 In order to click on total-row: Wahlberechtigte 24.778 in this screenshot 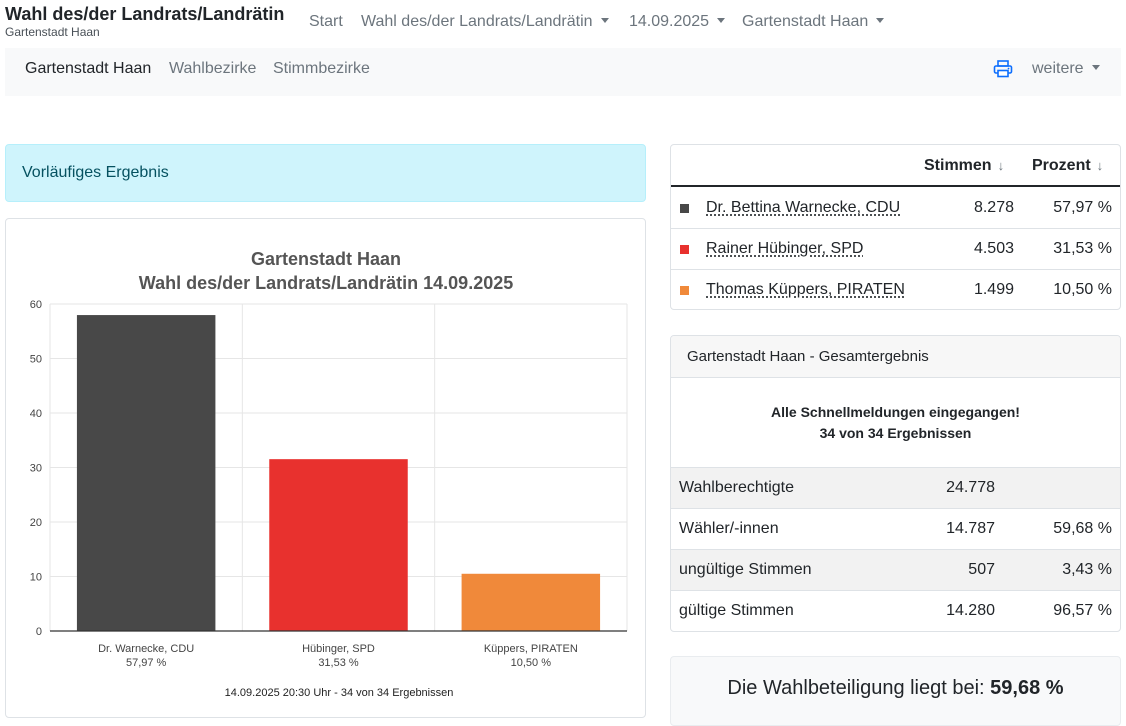, I will do `click(895, 487)`.